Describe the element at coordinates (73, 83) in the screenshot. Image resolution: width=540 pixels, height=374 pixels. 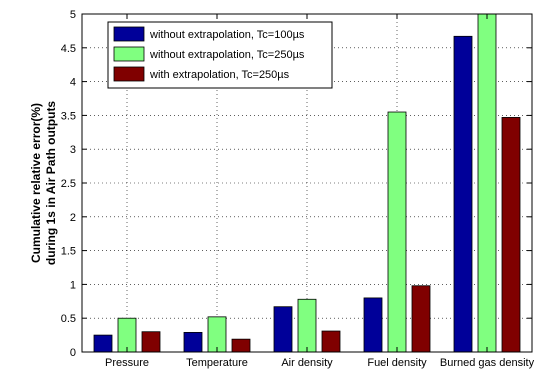
I see `y-tick-label: 4` at that location.